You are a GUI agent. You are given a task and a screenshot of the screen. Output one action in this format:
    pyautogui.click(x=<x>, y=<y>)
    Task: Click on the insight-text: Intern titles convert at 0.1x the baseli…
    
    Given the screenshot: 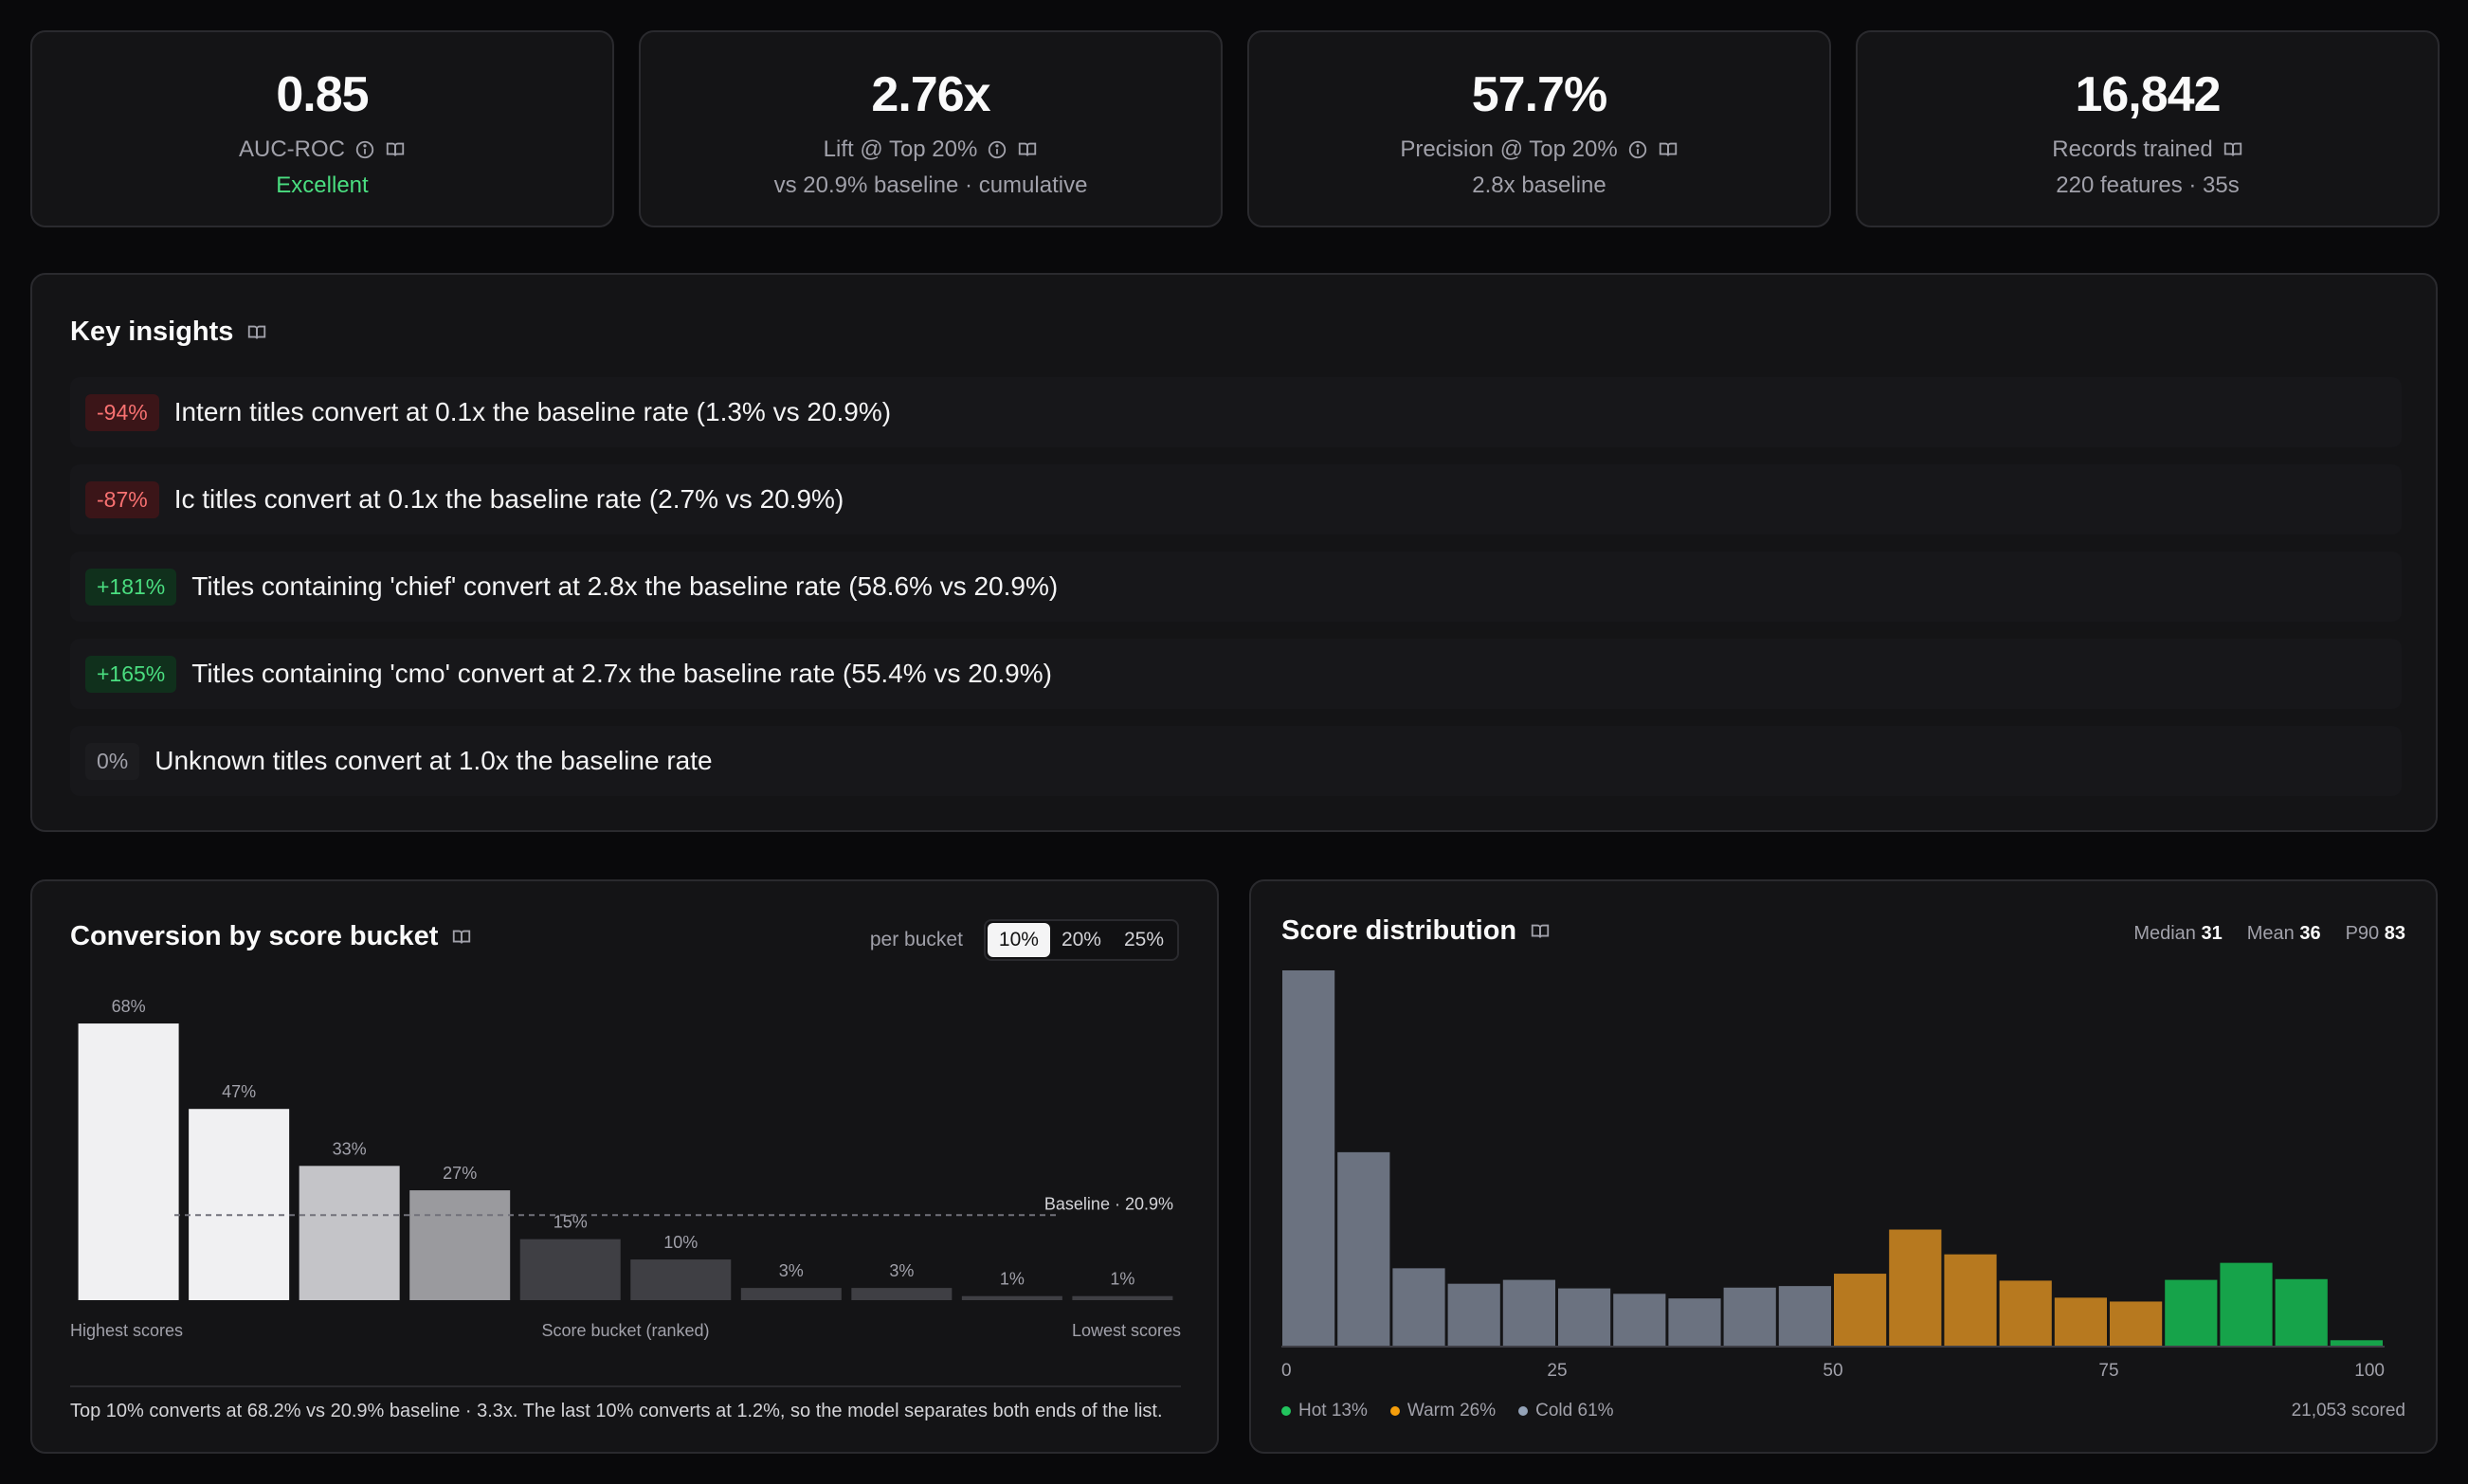 What is the action you would take?
    pyautogui.click(x=532, y=411)
    